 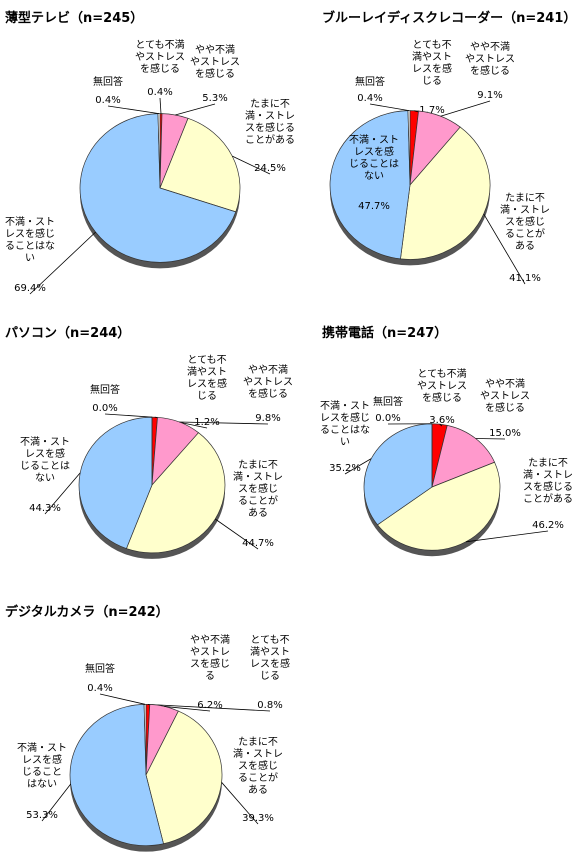 What do you see at coordinates (210, 676) in the screenshot?
I see `slice-label: る` at bounding box center [210, 676].